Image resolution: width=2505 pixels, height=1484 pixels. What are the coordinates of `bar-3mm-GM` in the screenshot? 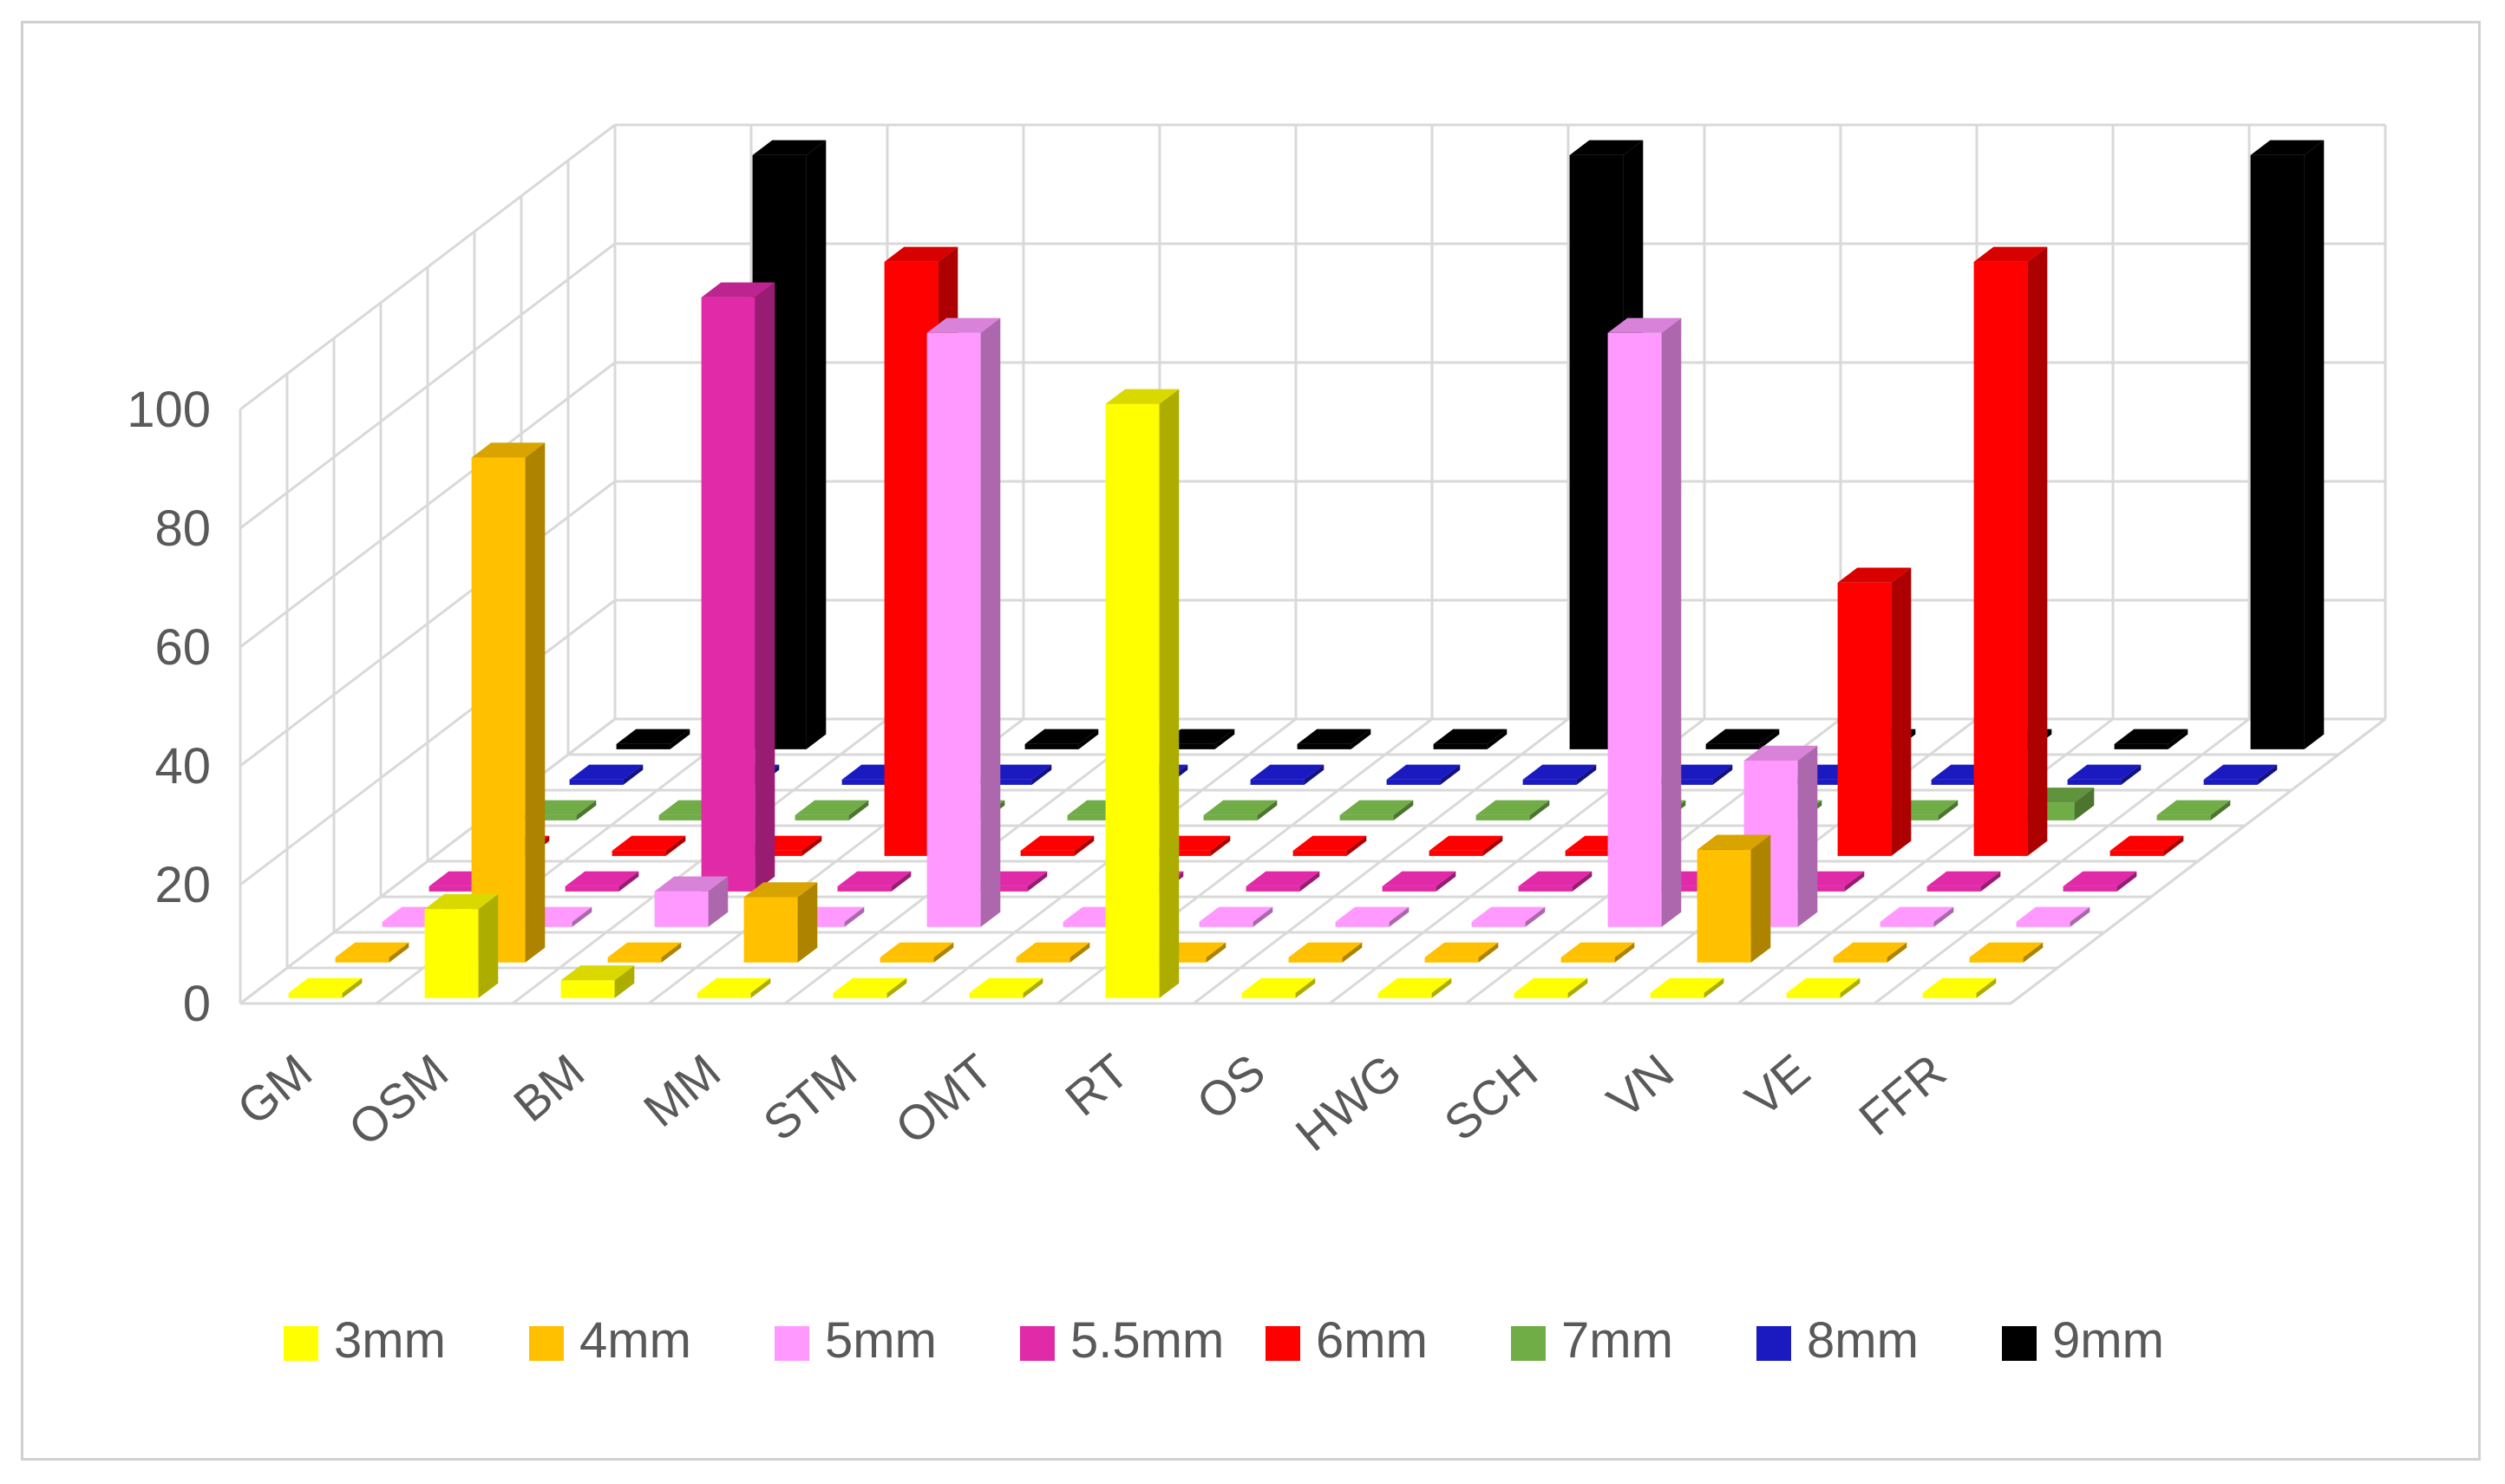 It's located at (326, 988).